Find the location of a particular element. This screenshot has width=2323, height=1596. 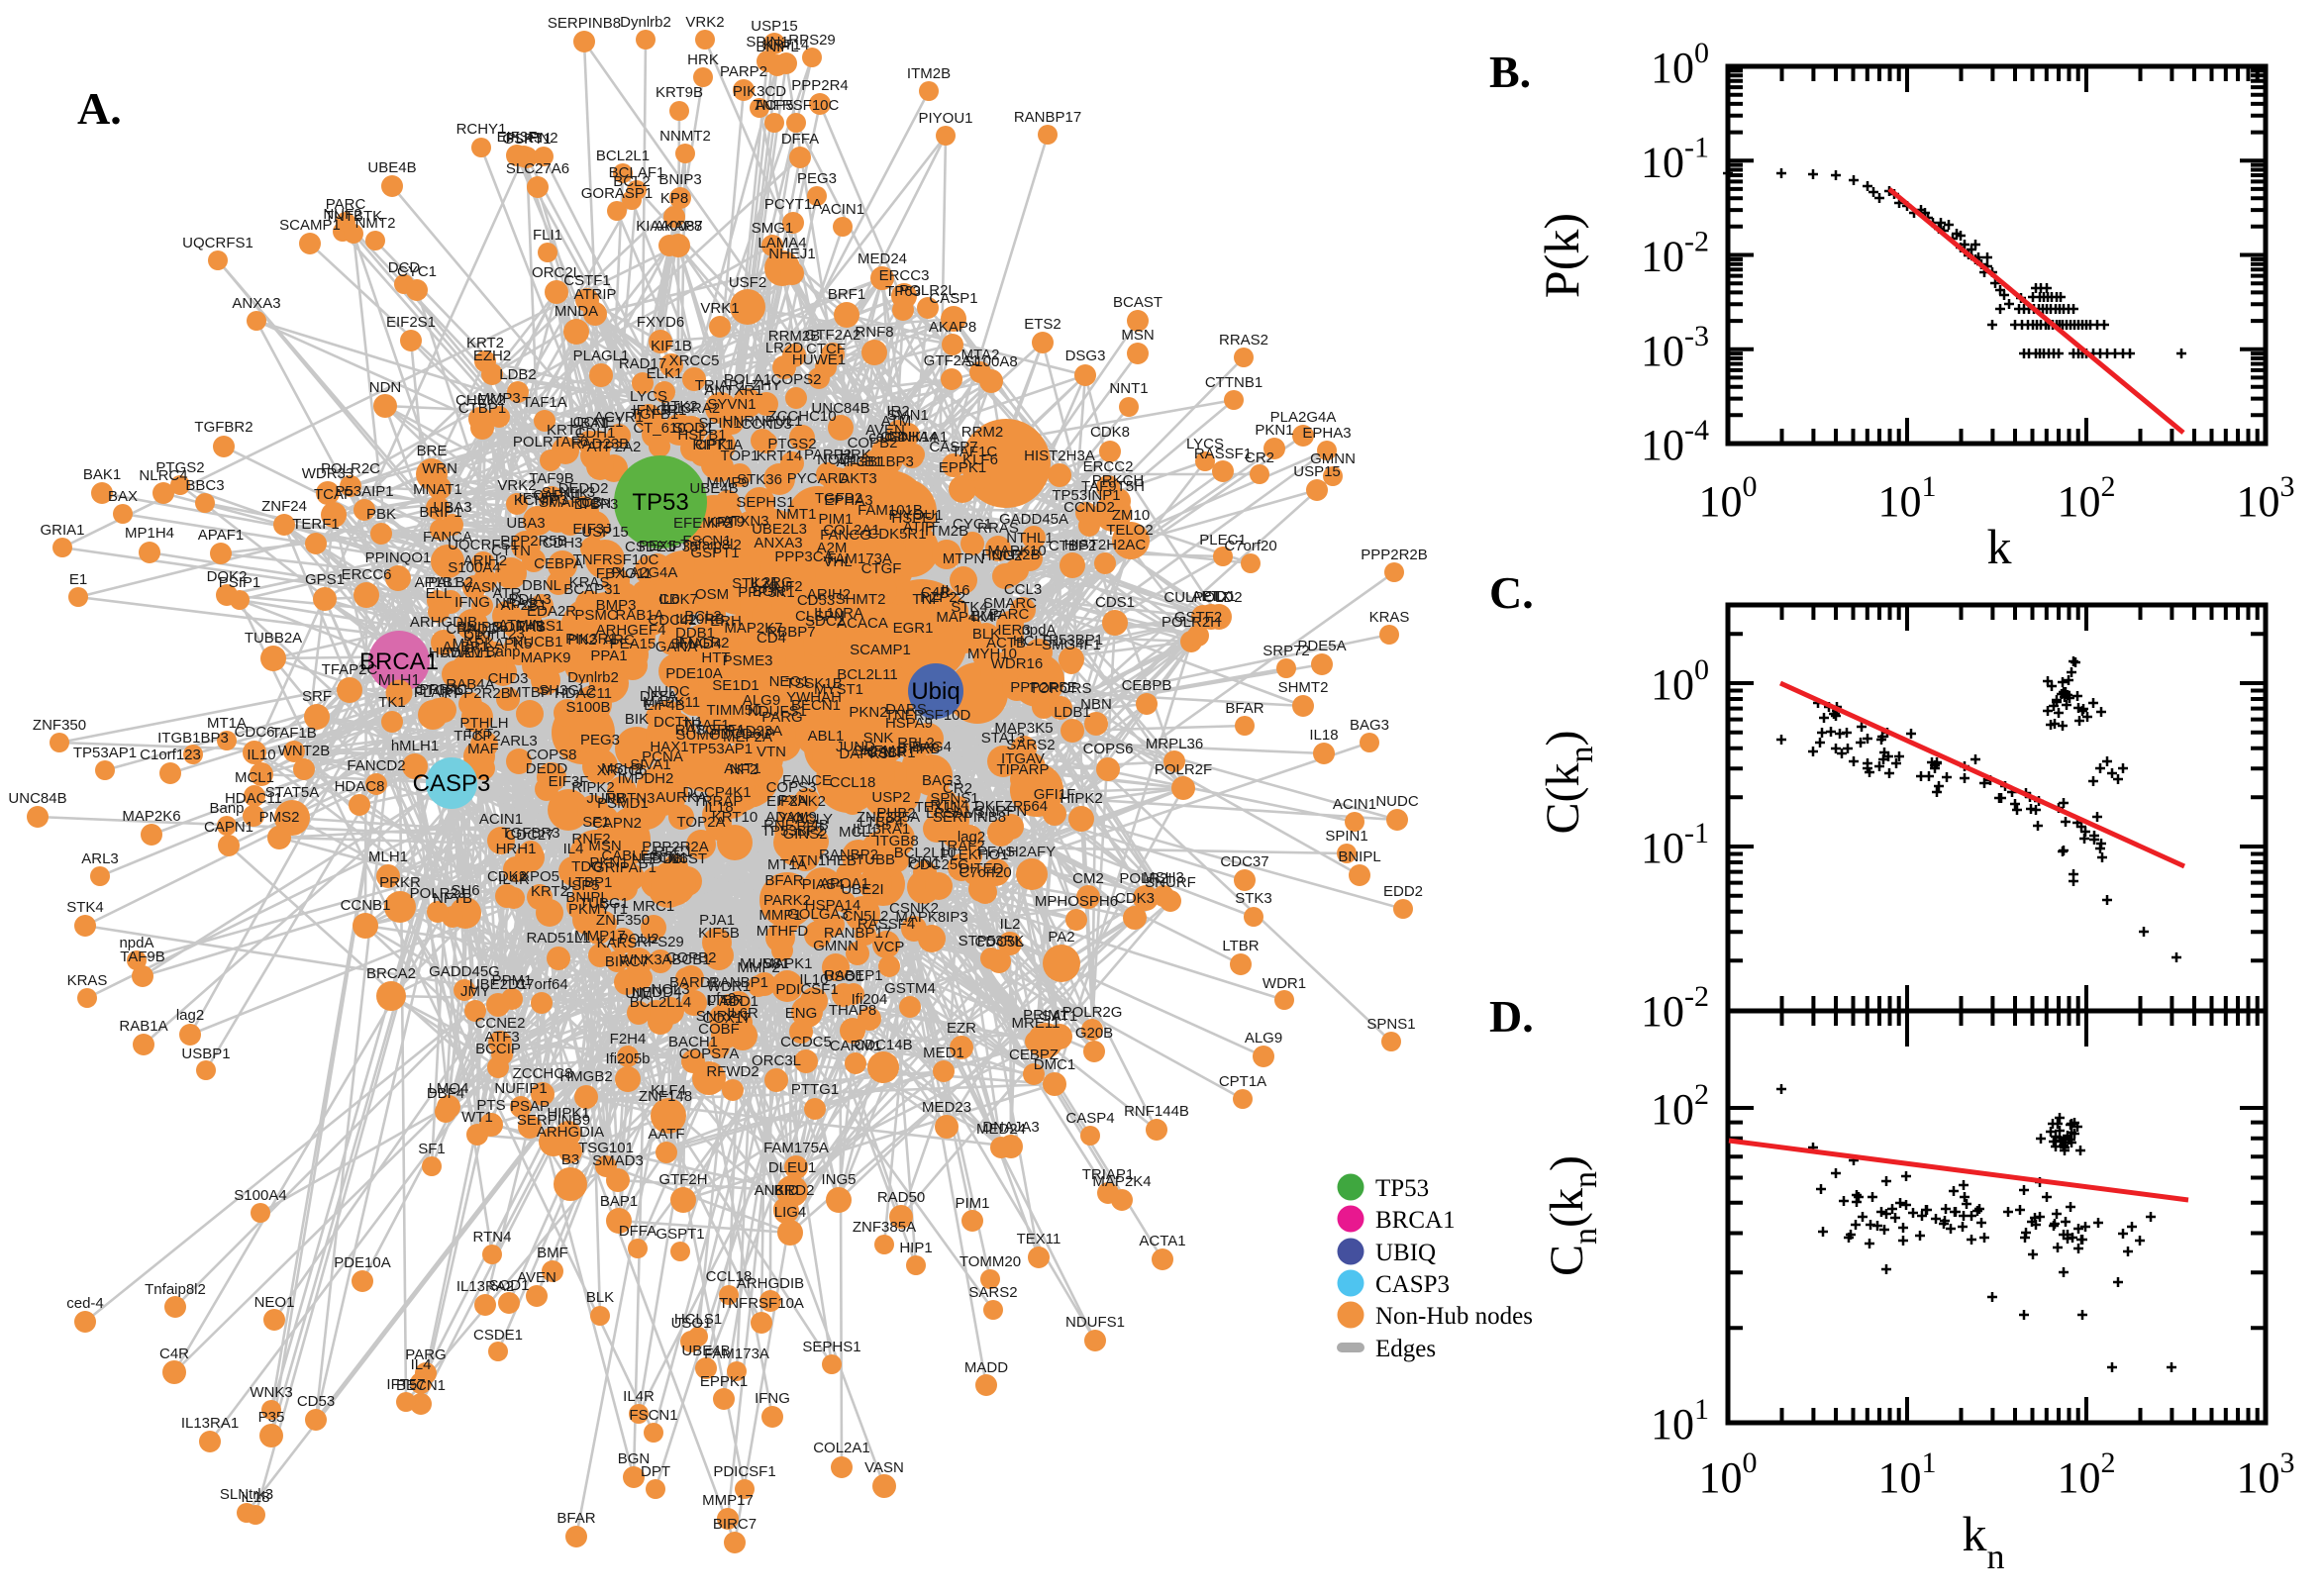

svg-text: TELO2 is located at coordinates (1130, 530).